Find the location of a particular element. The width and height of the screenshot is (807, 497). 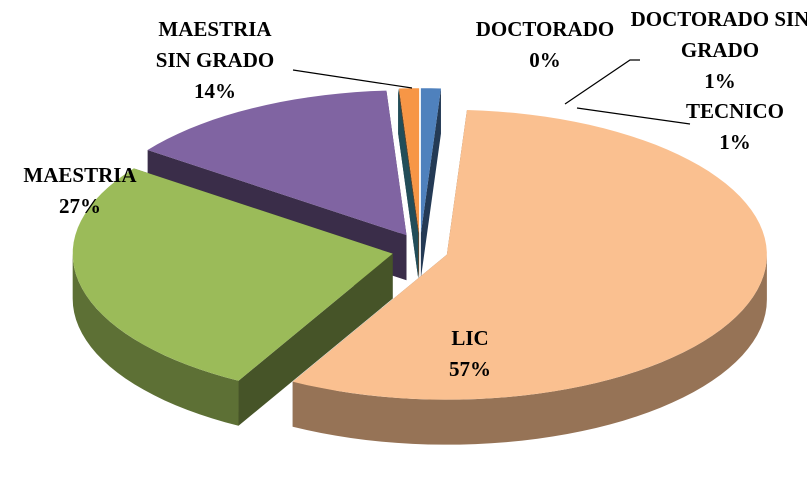

category-label: MAESTRIA is located at coordinates (80, 175).